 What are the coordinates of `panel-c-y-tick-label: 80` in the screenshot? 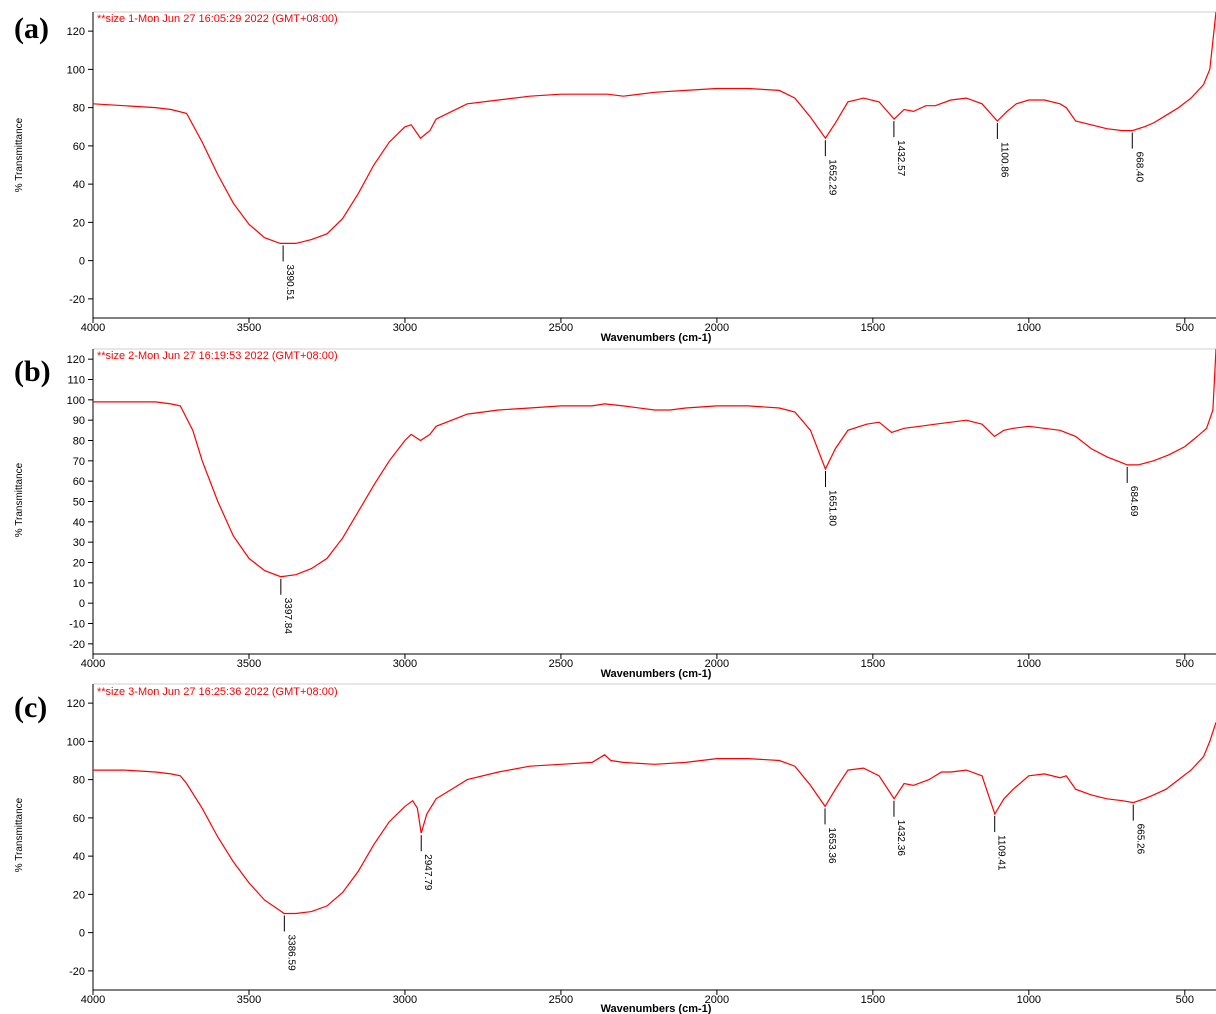 It's located at (79, 781).